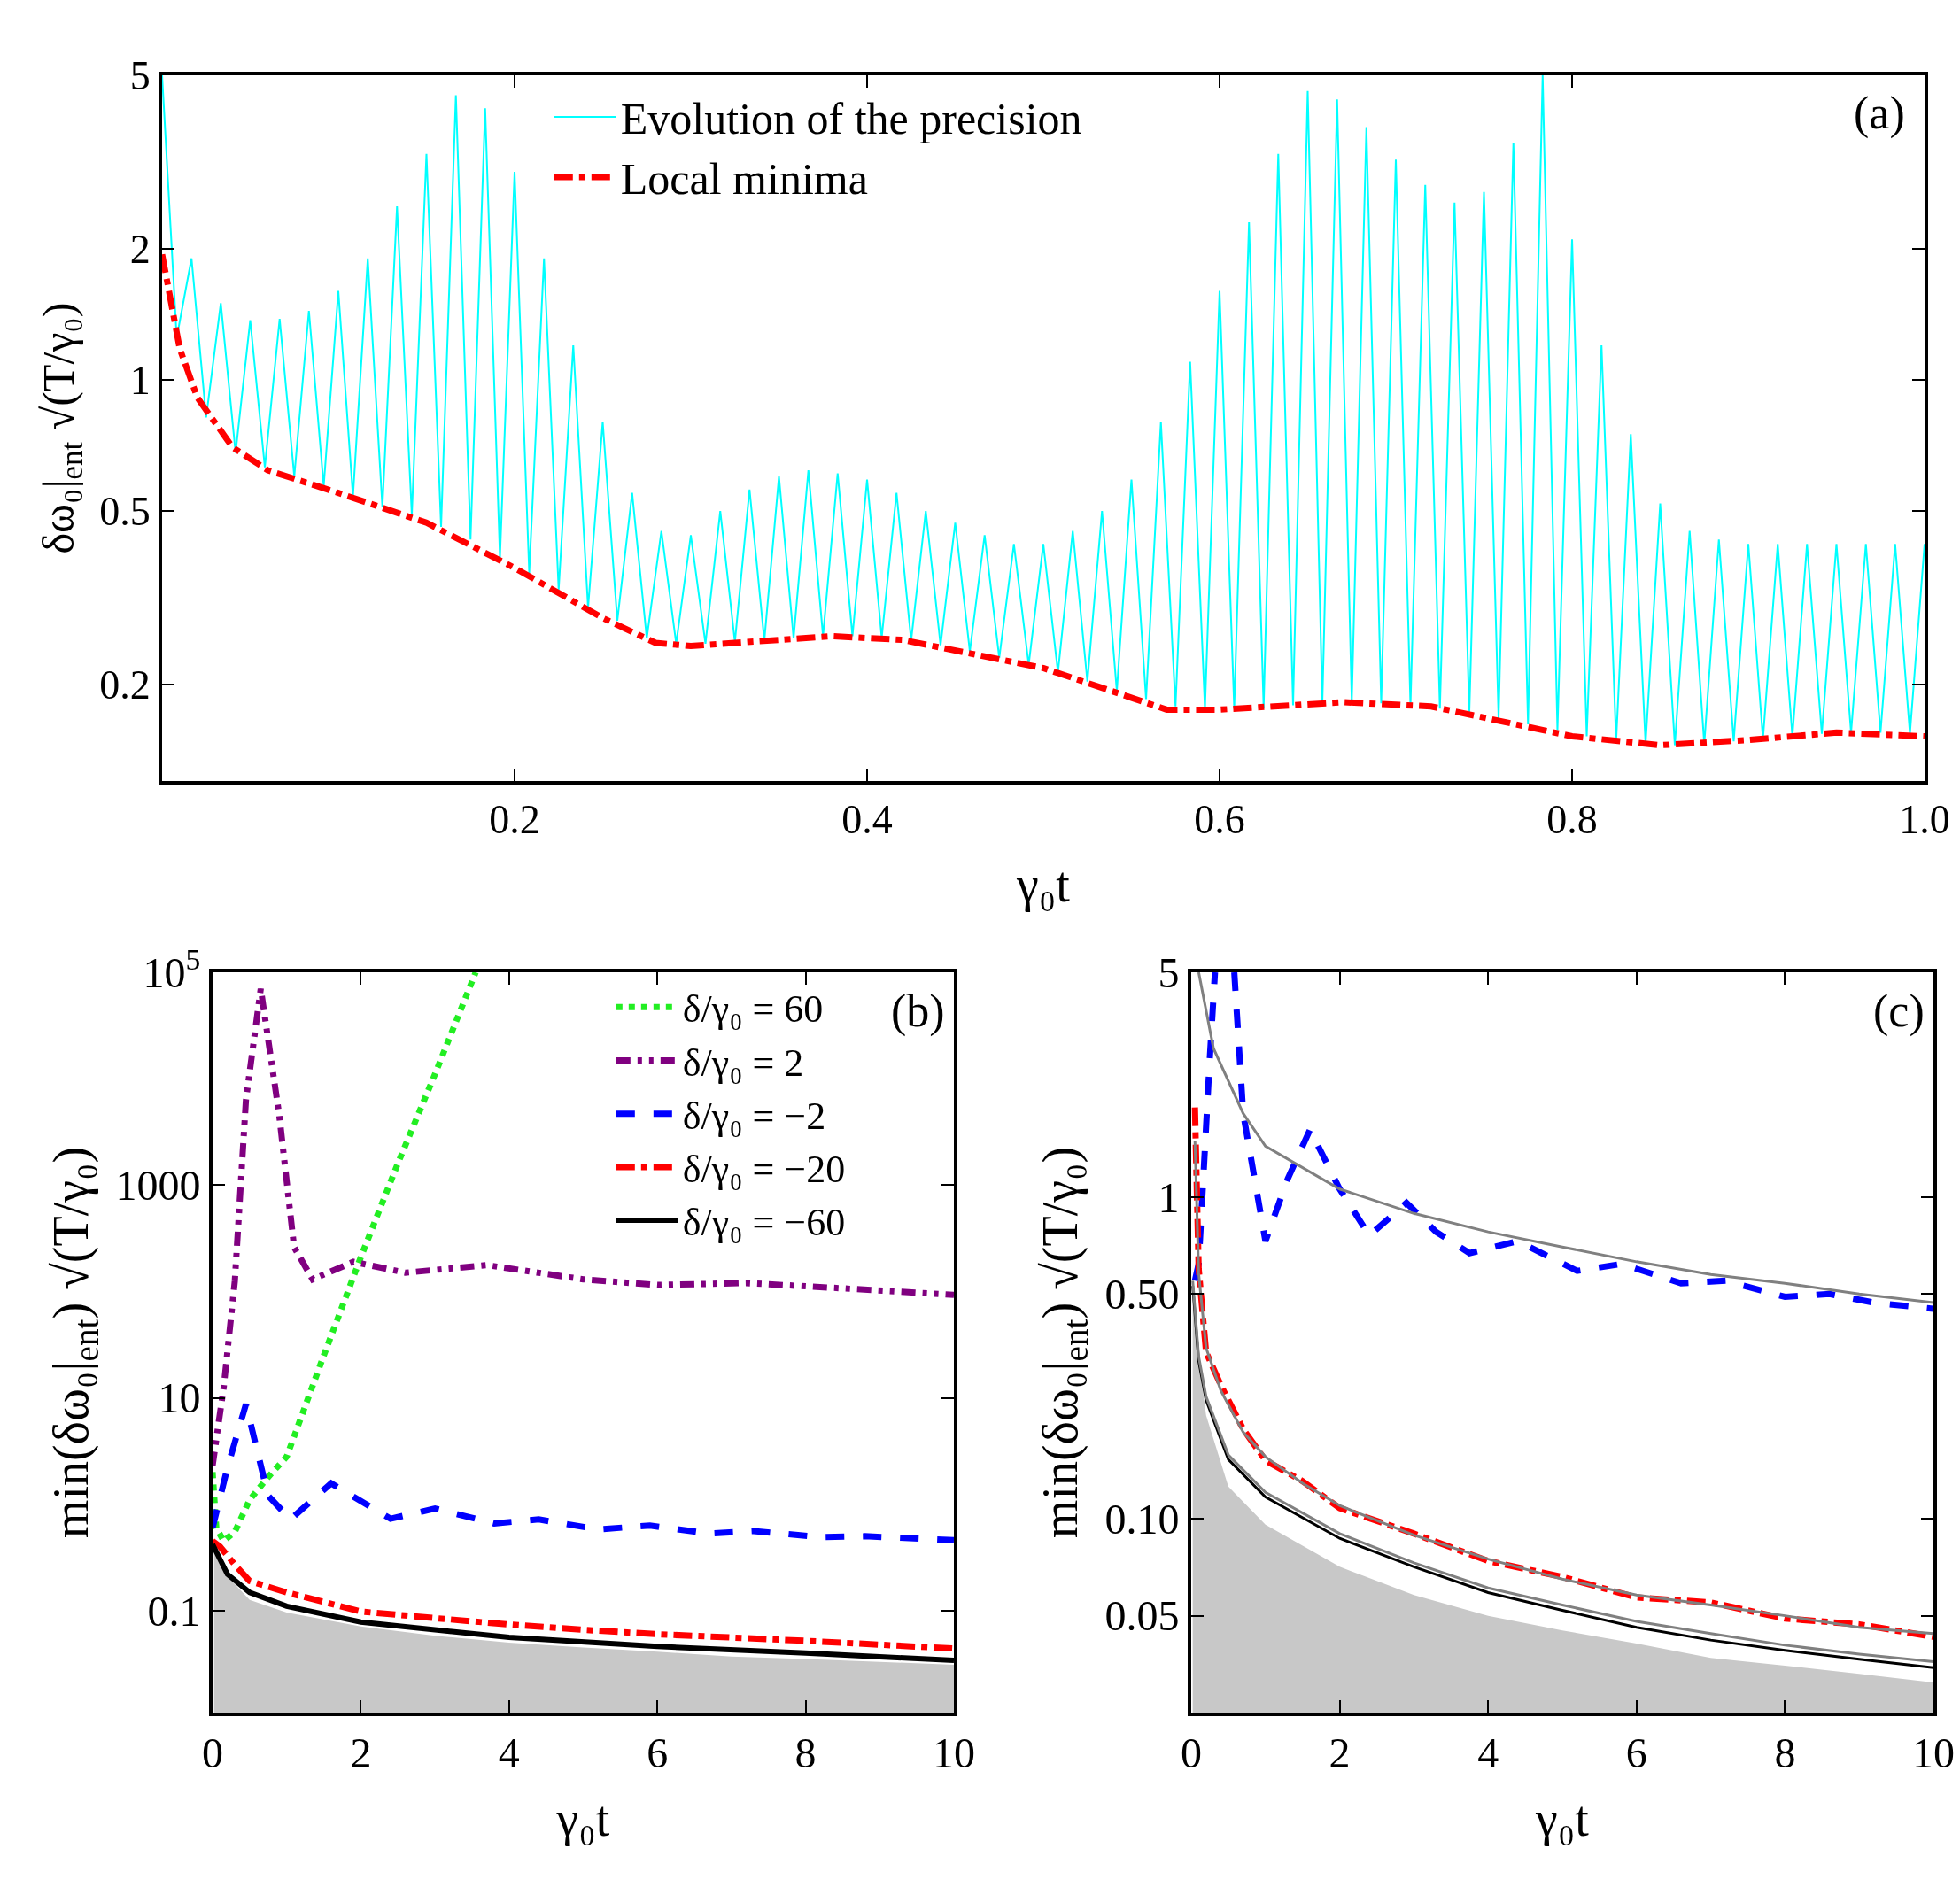 The height and width of the screenshot is (1895, 1960). I want to click on legend-label: δ/γ₀ = 2, so click(743, 1062).